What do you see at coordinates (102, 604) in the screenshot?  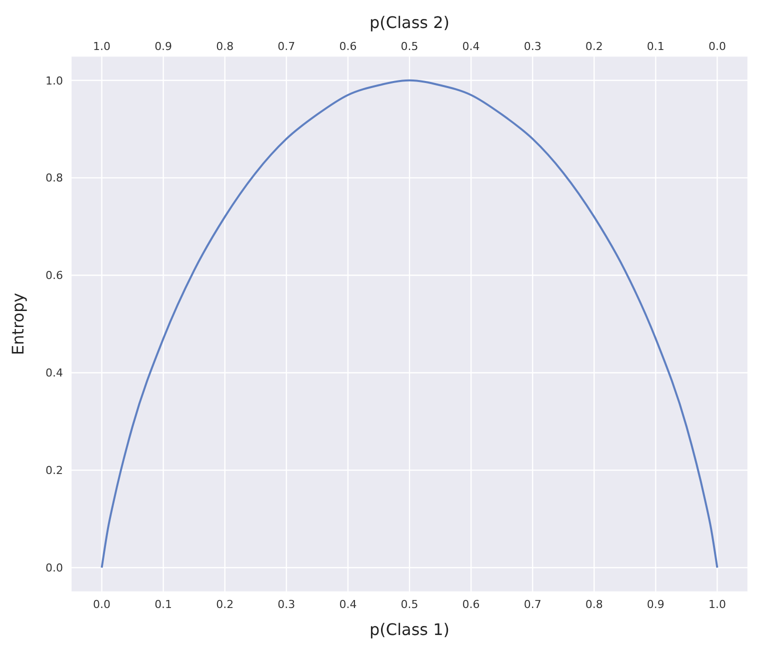 I see `x-tick-label: 0.0` at bounding box center [102, 604].